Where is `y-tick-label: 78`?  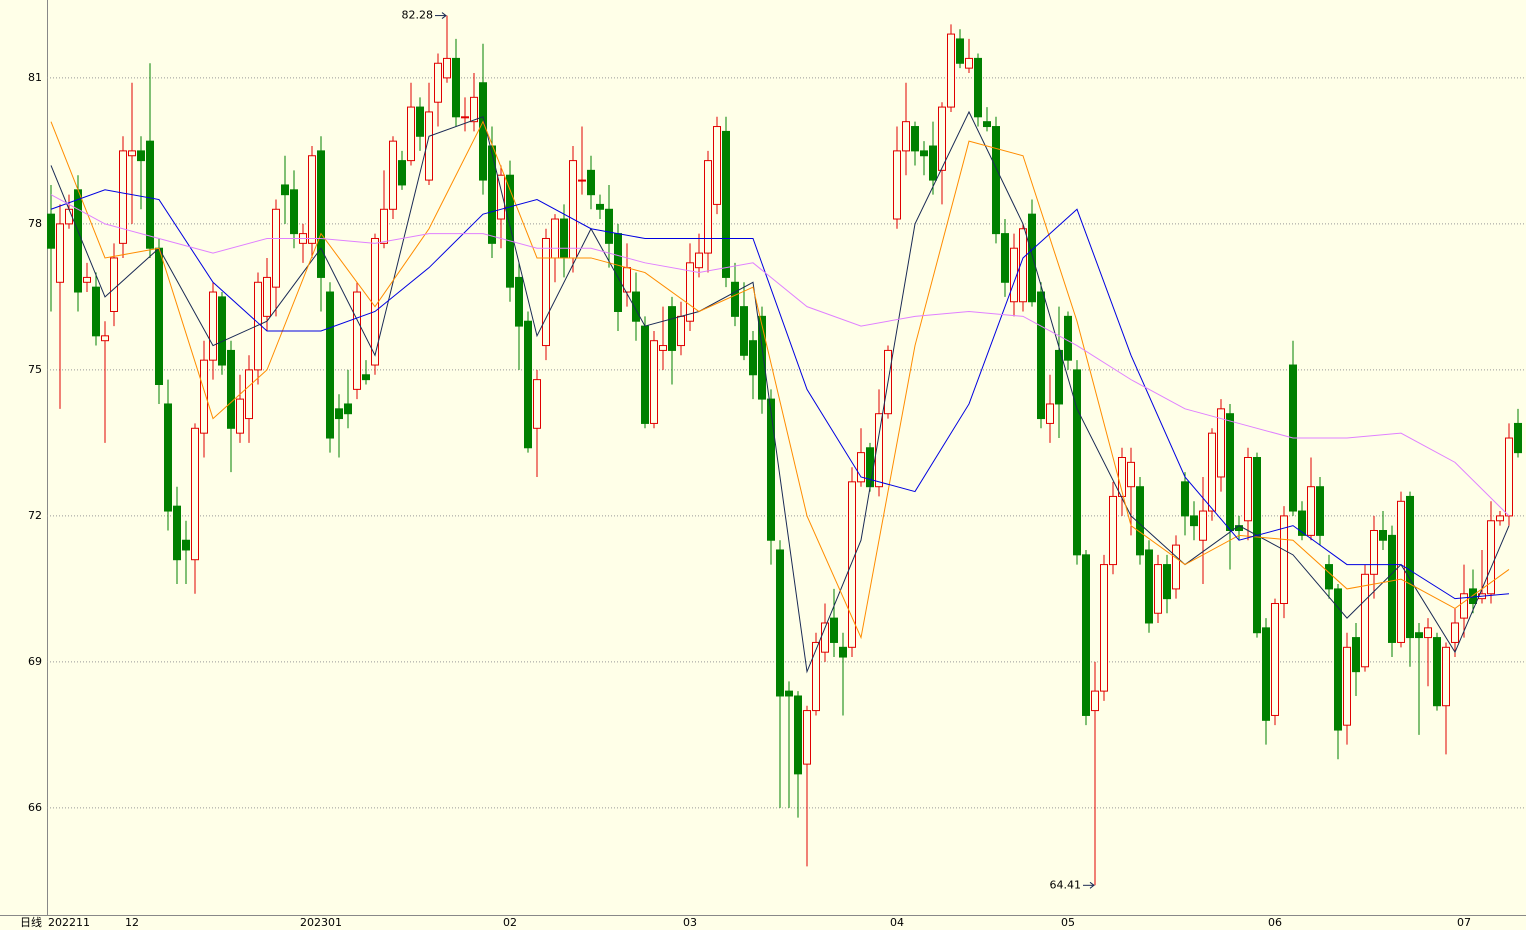 y-tick-label: 78 is located at coordinates (35, 223).